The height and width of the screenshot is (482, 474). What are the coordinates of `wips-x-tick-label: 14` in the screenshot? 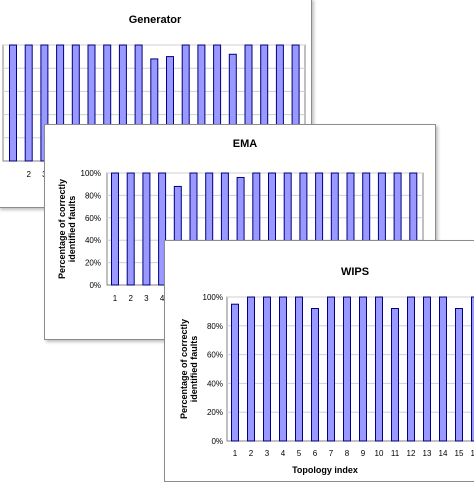 It's located at (443, 453).